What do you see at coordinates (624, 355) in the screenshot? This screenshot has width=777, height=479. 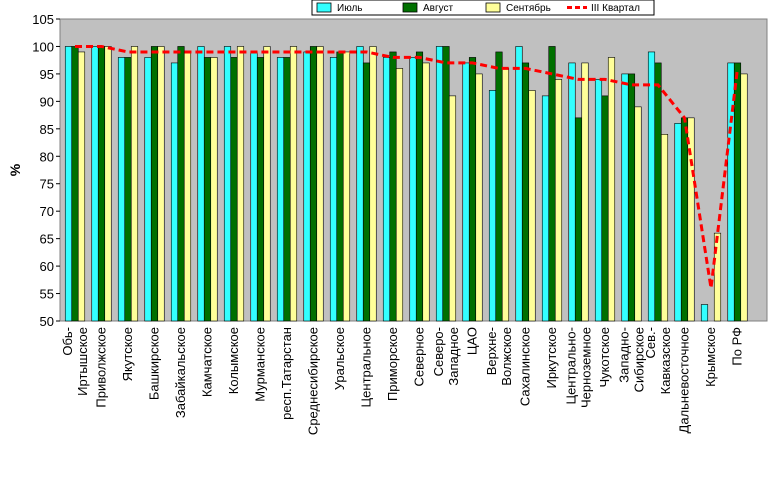 I see `x-category-label: Западно-` at bounding box center [624, 355].